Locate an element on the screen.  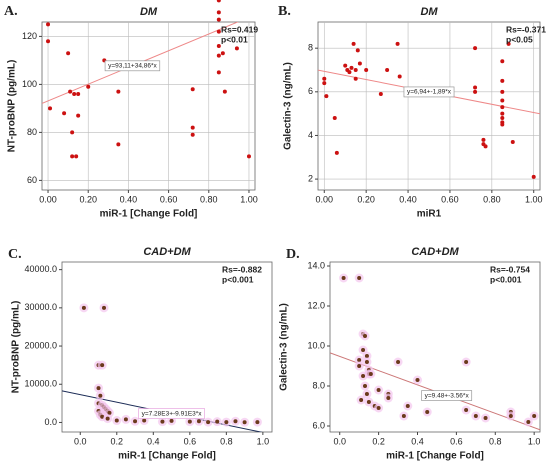
y-axis-label: NT-proBNP (pg/mL) is located at coordinates (12, 106).